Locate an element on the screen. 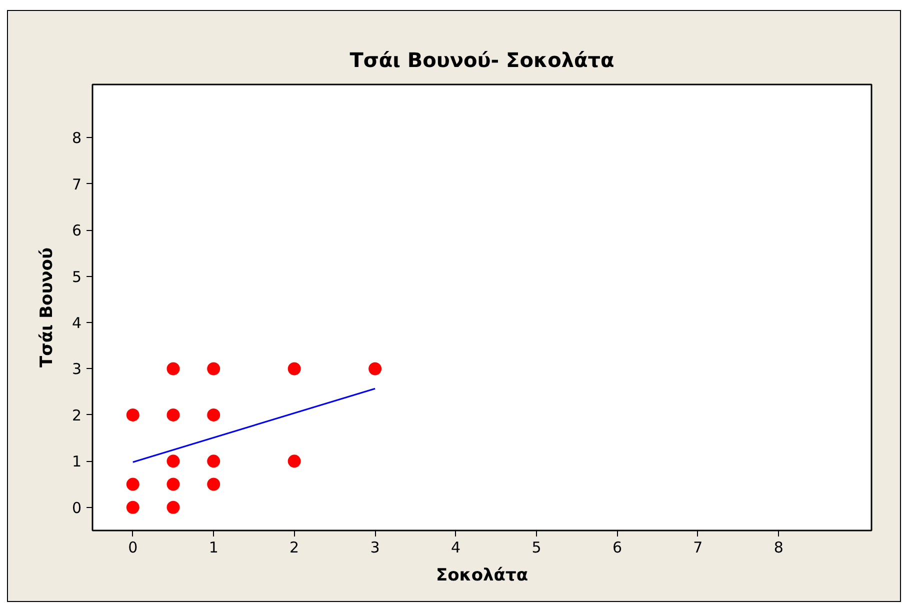  y-tick-label: 8 is located at coordinates (77, 138).